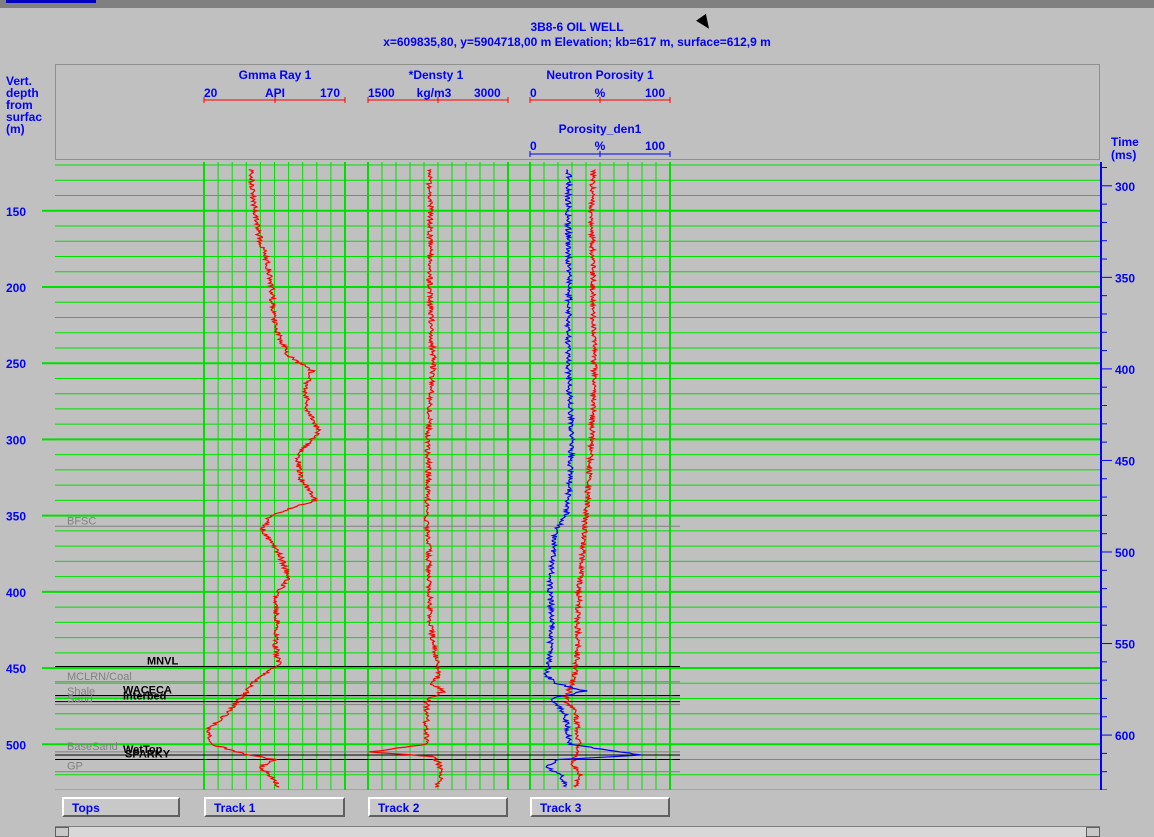 This screenshot has width=1154, height=837. What do you see at coordinates (75, 767) in the screenshot?
I see `top-label: GP` at bounding box center [75, 767].